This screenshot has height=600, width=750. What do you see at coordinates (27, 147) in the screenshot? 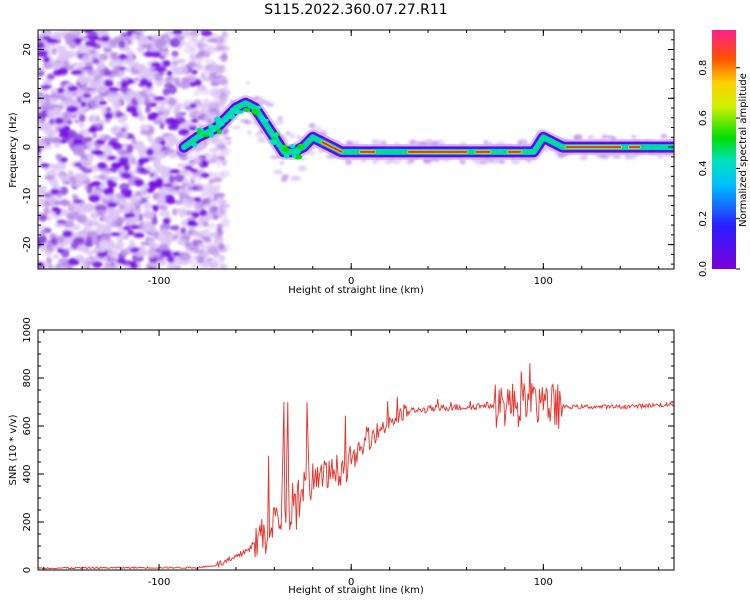
I see `spectrogram-y-tick-label: 0` at bounding box center [27, 147].